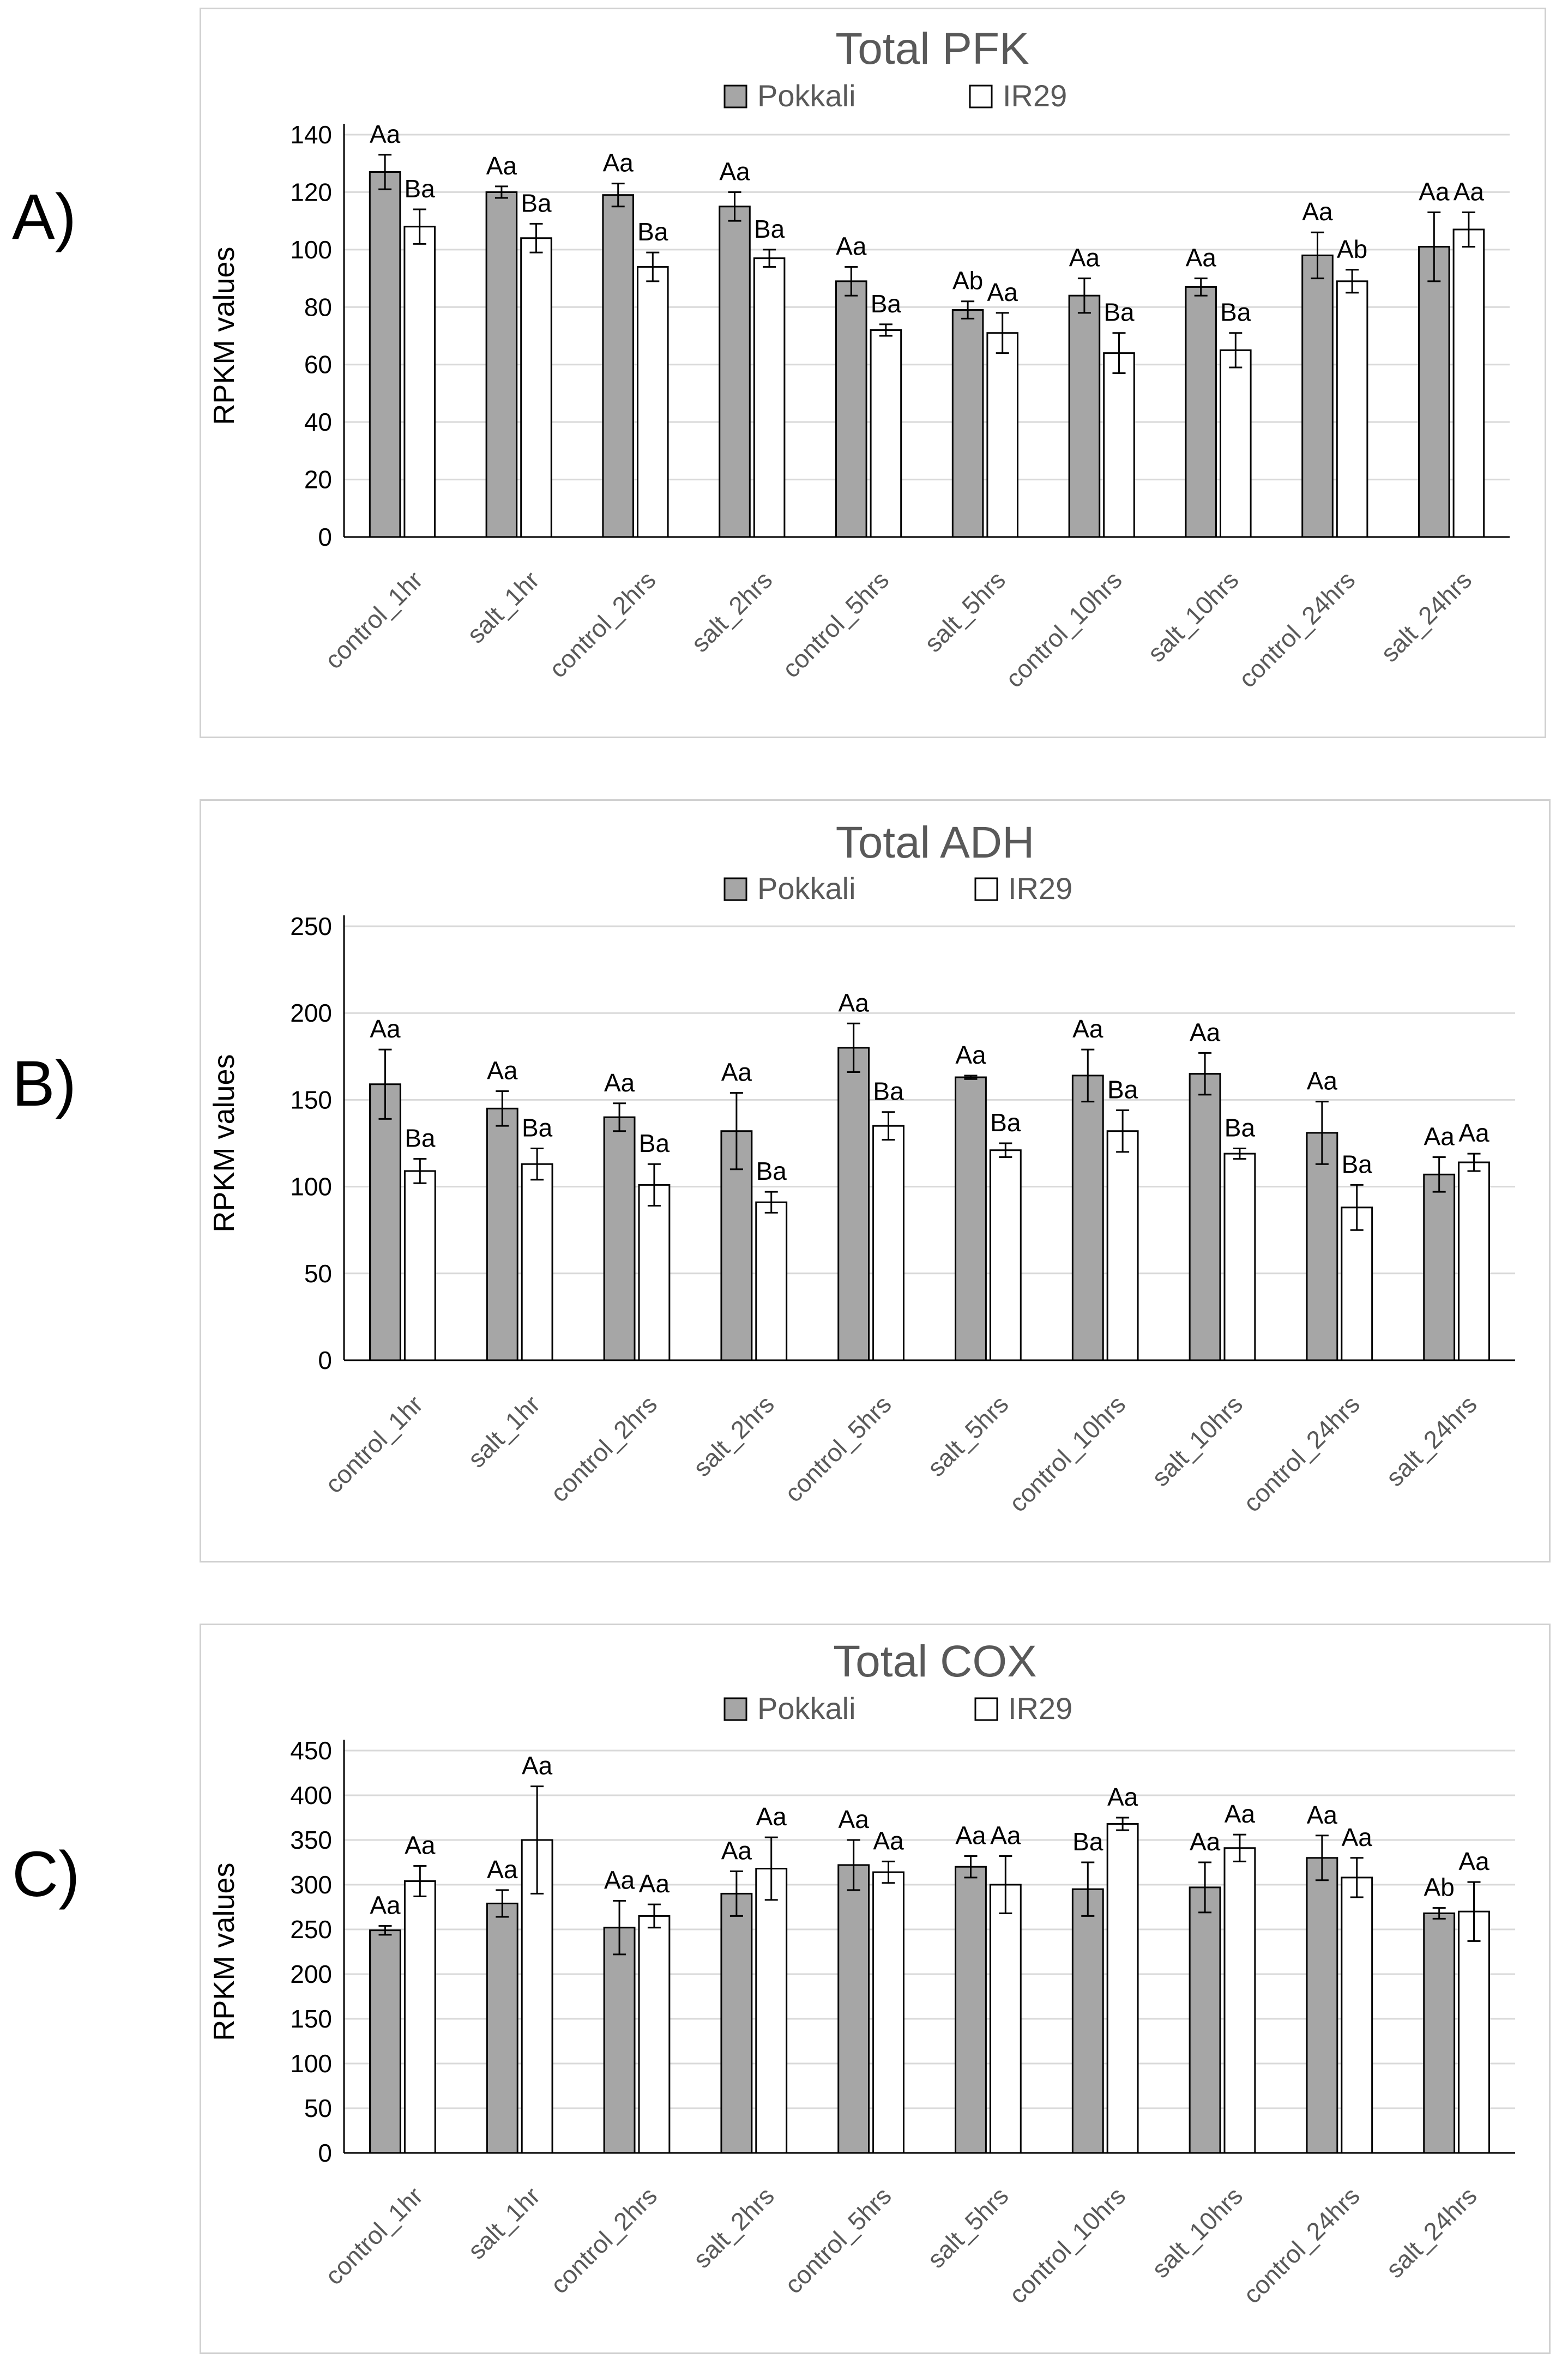 Image resolution: width=1568 pixels, height=2365 pixels. Describe the element at coordinates (1067, 2245) in the screenshot. I see `x-tick-label: control_10hrs` at that location.